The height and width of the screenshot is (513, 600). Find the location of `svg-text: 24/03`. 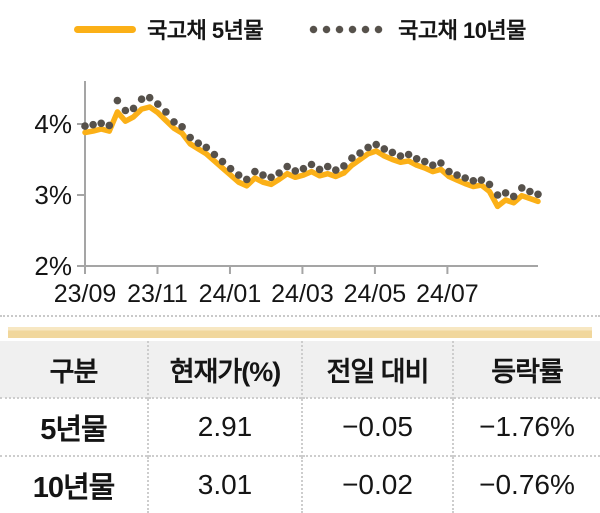

svg-text: 24/03 is located at coordinates (302, 294).